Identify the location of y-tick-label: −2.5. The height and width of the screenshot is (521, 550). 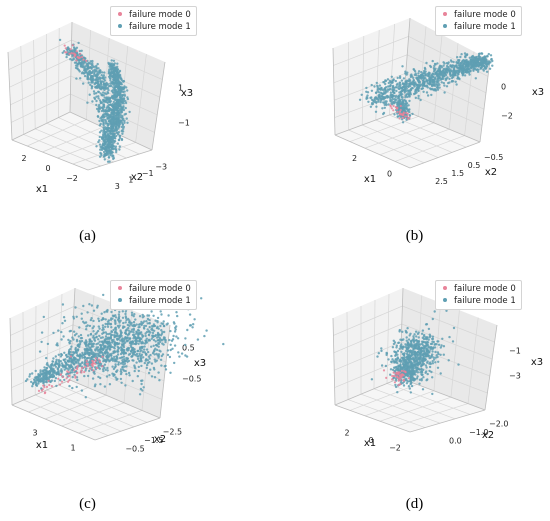
(172, 431).